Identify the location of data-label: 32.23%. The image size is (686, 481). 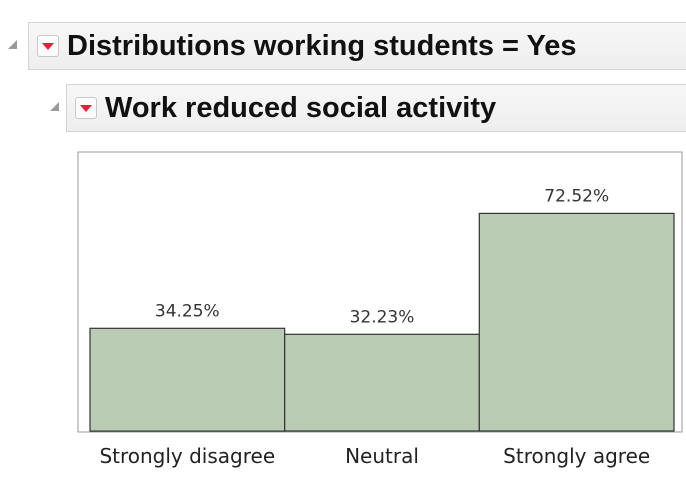
(382, 317).